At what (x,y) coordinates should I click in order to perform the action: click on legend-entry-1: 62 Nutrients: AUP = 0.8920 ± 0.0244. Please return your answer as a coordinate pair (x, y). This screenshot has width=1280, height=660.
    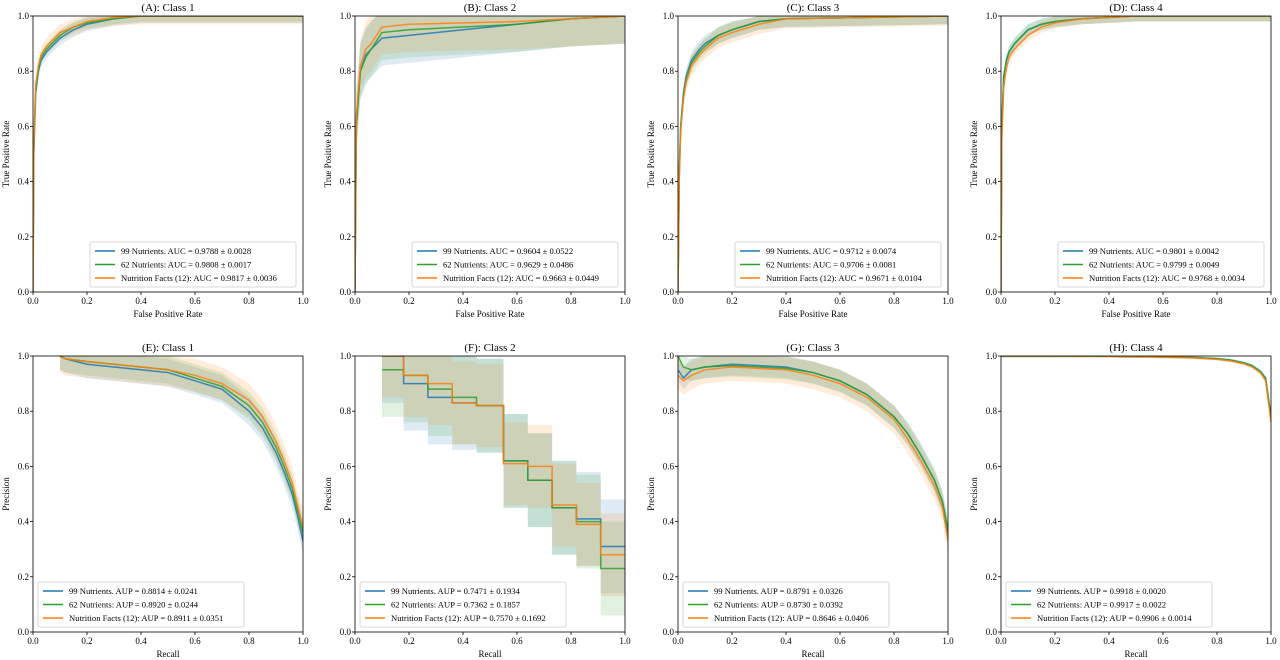
    Looking at the image, I should click on (134, 605).